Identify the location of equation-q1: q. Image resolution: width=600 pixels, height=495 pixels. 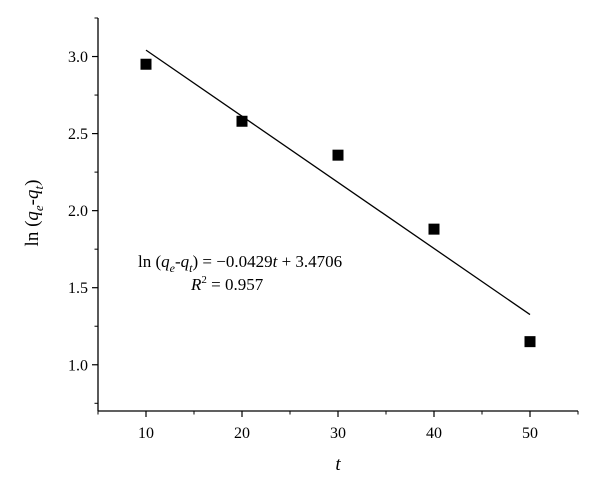
(165, 261).